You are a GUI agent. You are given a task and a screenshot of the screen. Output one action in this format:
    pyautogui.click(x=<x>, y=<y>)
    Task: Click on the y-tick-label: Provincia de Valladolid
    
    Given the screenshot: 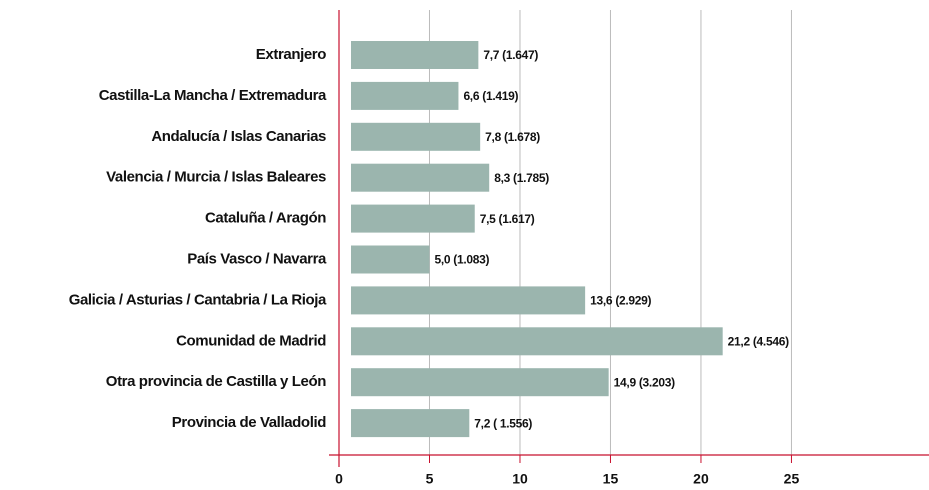 What is the action you would take?
    pyautogui.click(x=249, y=422)
    